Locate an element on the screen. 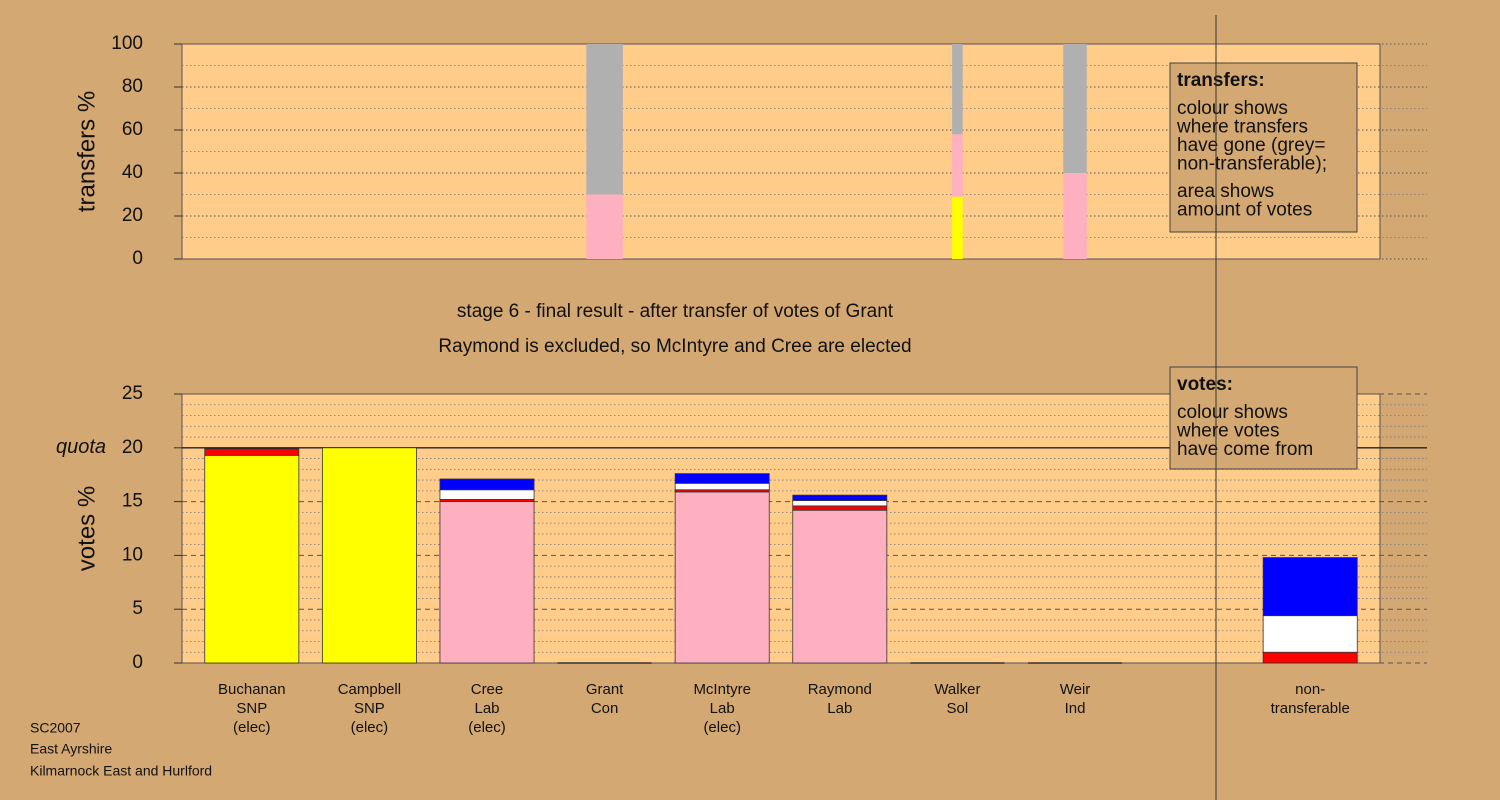 The height and width of the screenshot is (800, 1500). x-tick-label: transferable is located at coordinates (1310, 708).